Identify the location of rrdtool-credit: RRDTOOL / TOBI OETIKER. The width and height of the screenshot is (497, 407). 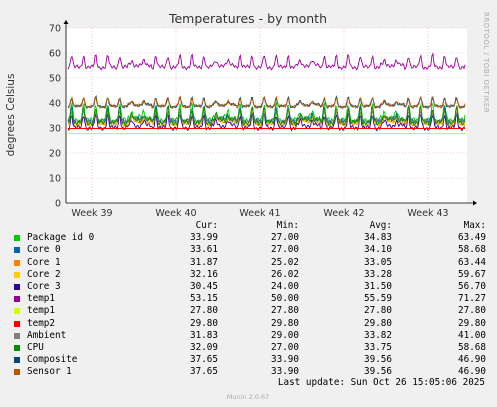
(486, 62).